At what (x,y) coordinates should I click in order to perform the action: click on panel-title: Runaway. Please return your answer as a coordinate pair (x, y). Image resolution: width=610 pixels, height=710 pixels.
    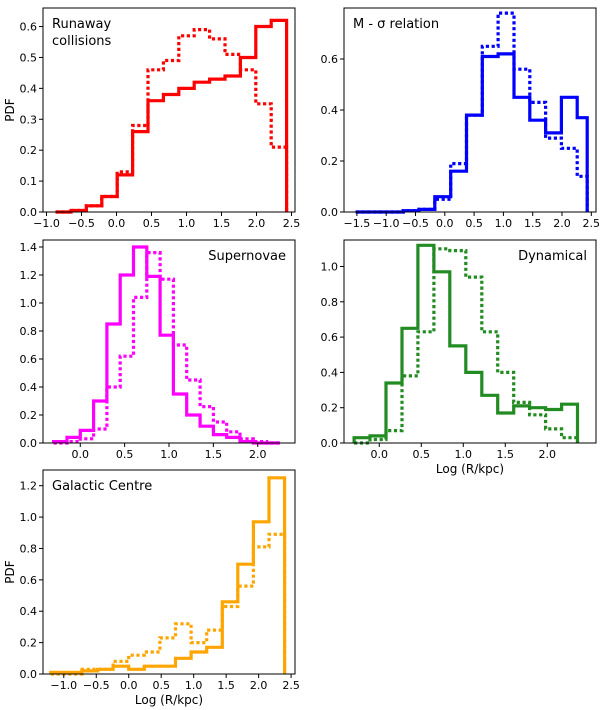
    Looking at the image, I should click on (81, 24).